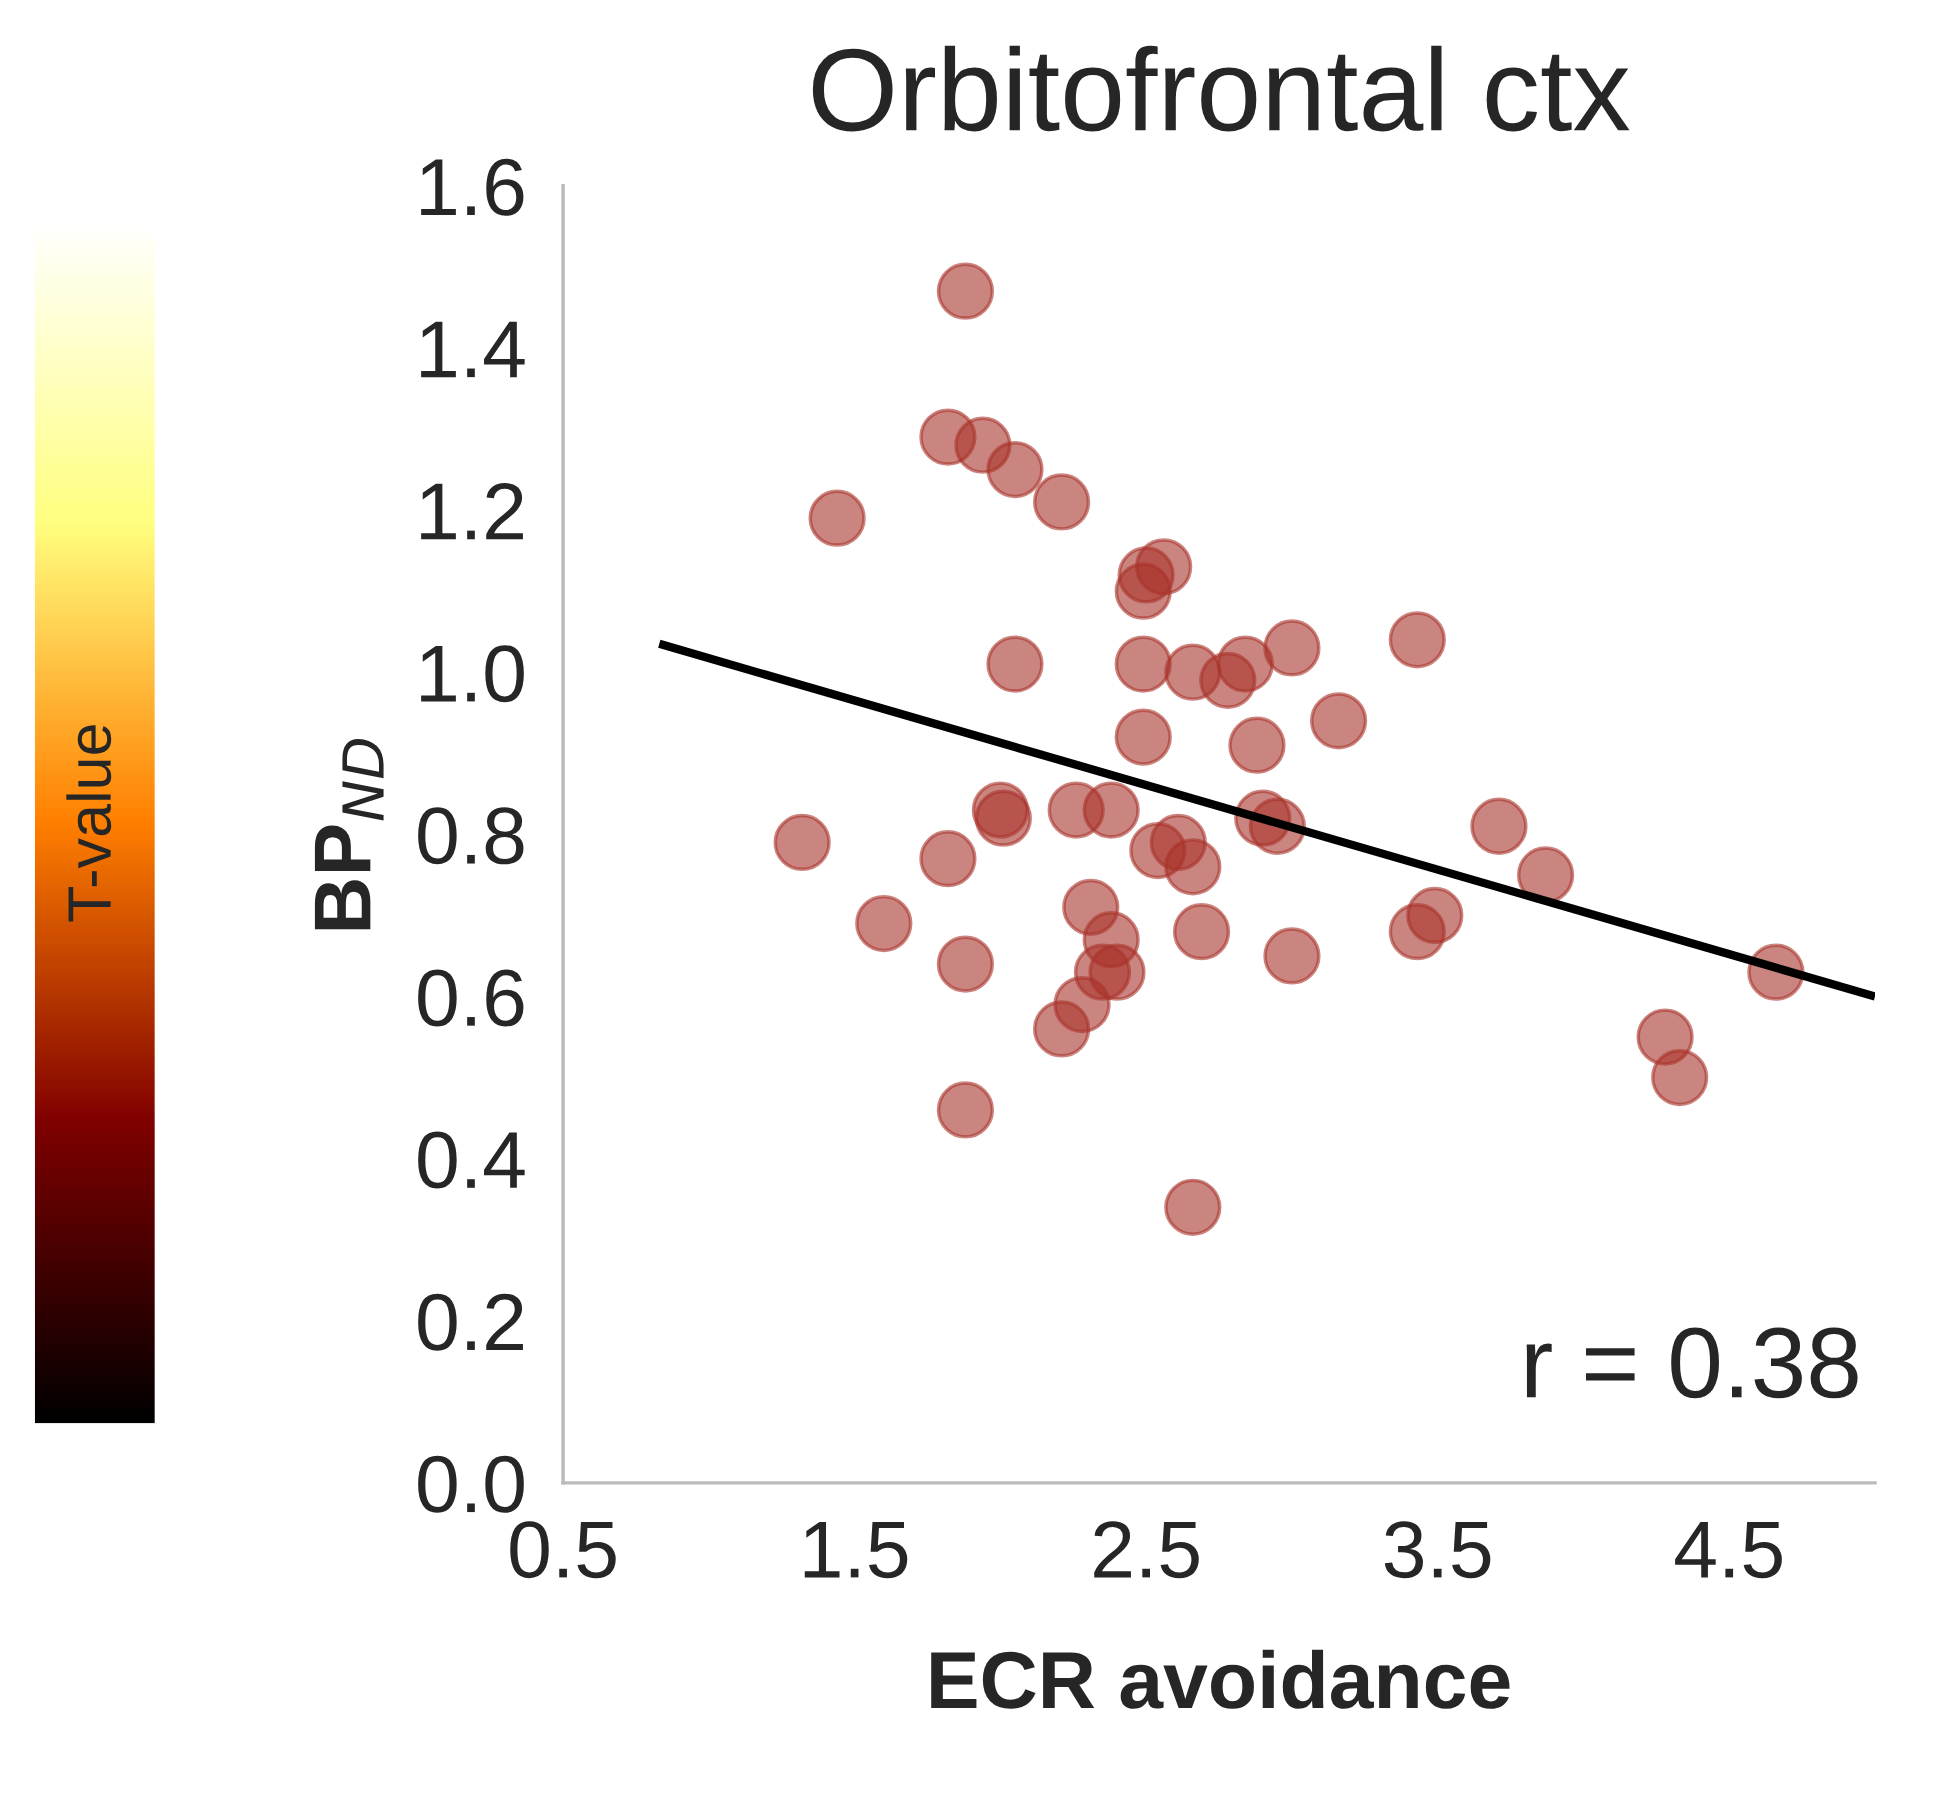  Describe the element at coordinates (471, 1484) in the screenshot. I see `y-tick-label: 0.0` at that location.